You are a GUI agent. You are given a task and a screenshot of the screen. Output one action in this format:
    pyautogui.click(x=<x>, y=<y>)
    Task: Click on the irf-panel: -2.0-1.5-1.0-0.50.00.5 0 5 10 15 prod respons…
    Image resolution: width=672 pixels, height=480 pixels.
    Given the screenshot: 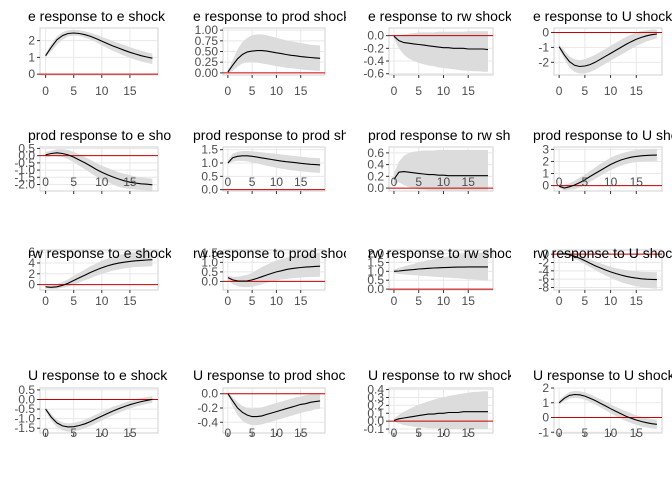 What is the action you would take?
    pyautogui.click(x=100, y=160)
    